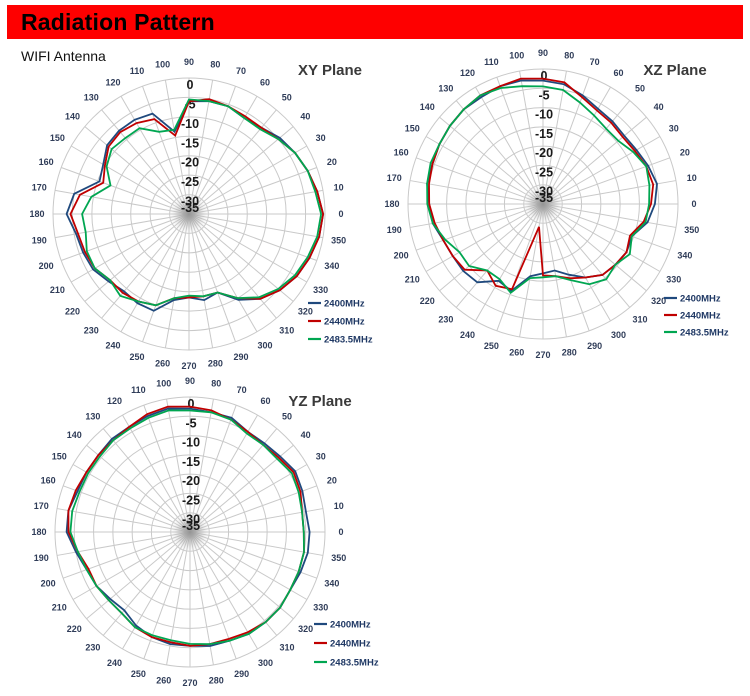 The width and height of the screenshot is (750, 696). I want to click on legend-label-2483.5MHz: 2483.5MHz, so click(348, 340).